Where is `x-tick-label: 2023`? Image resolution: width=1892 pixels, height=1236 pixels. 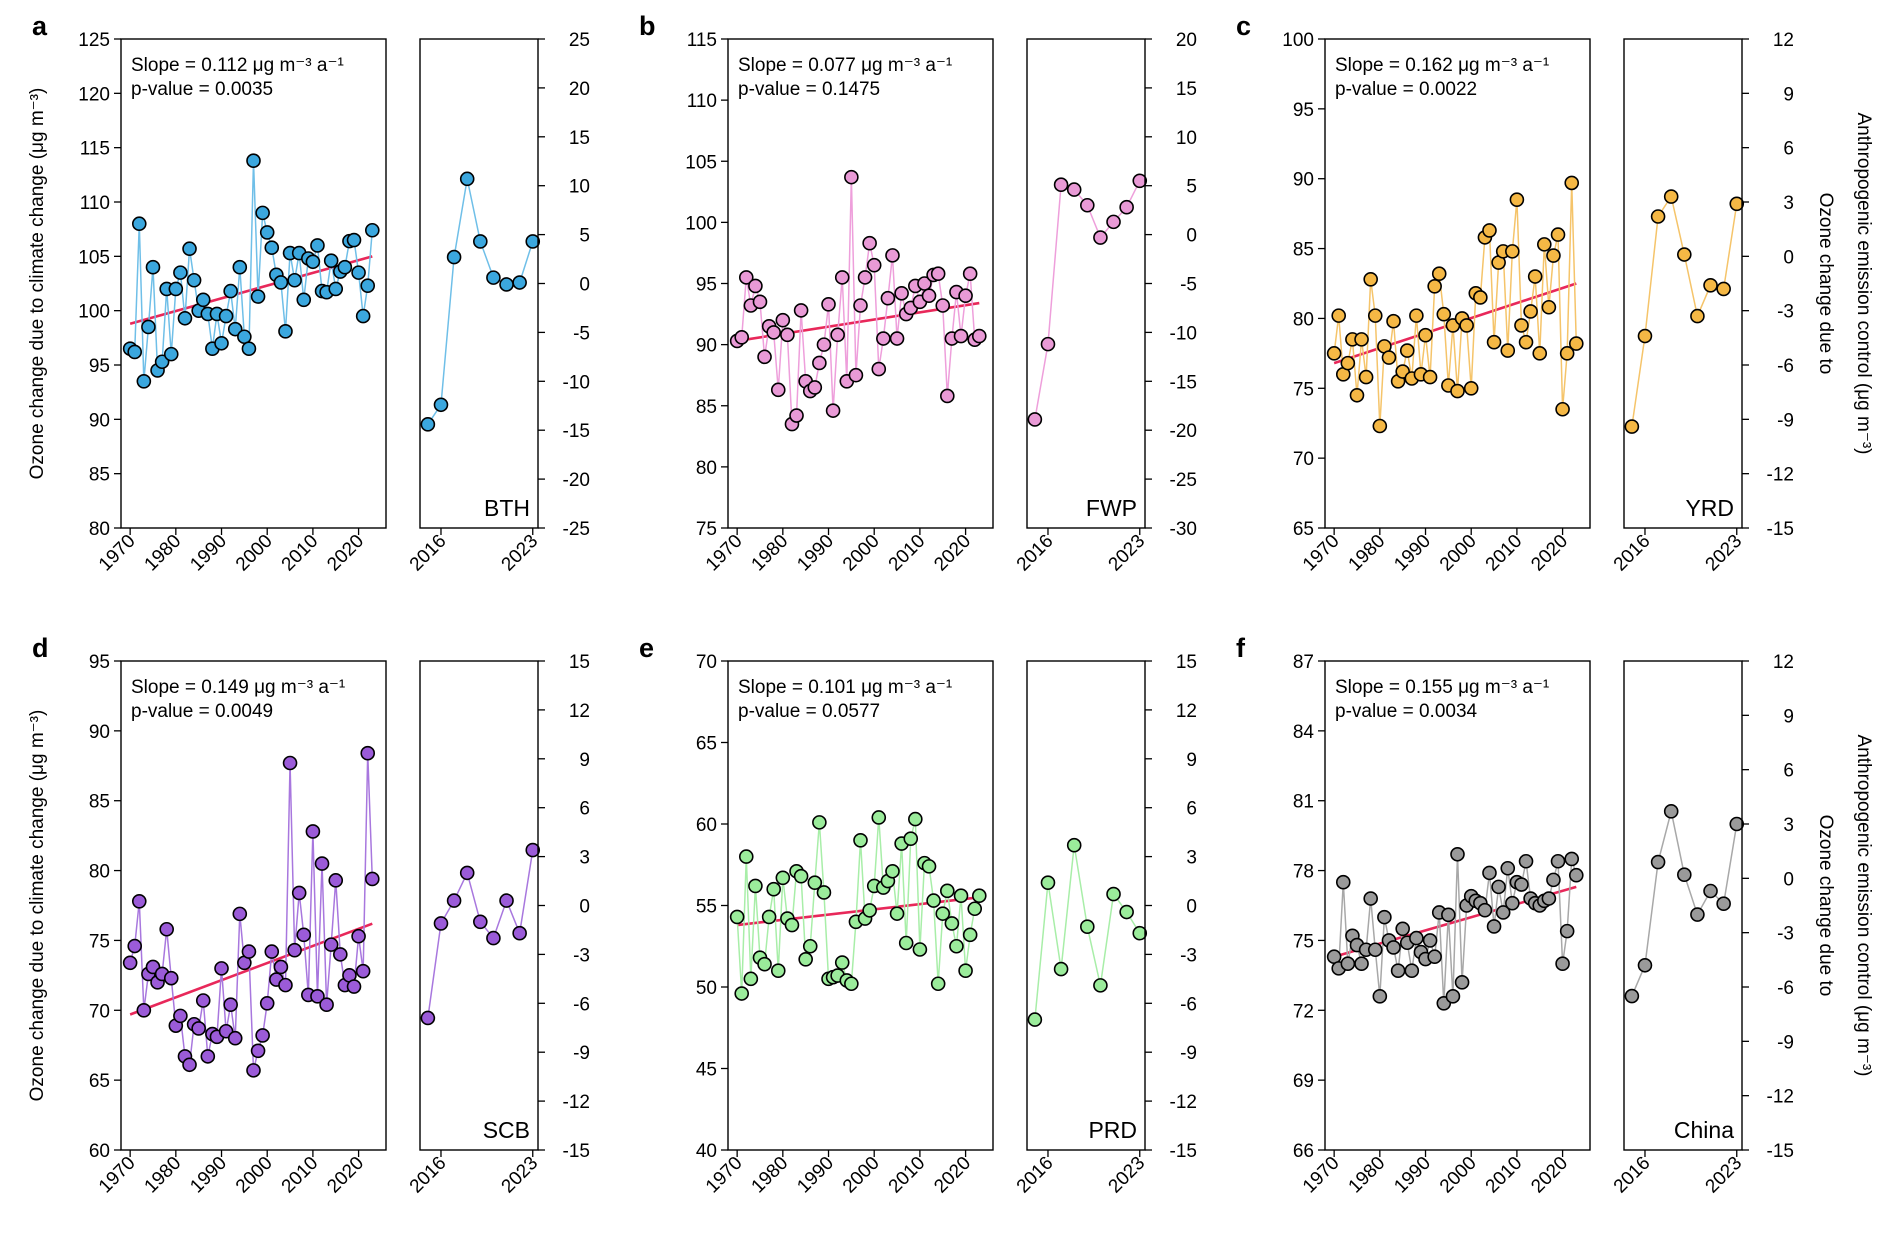
x-tick-label: 2023 is located at coordinates (1724, 1175).